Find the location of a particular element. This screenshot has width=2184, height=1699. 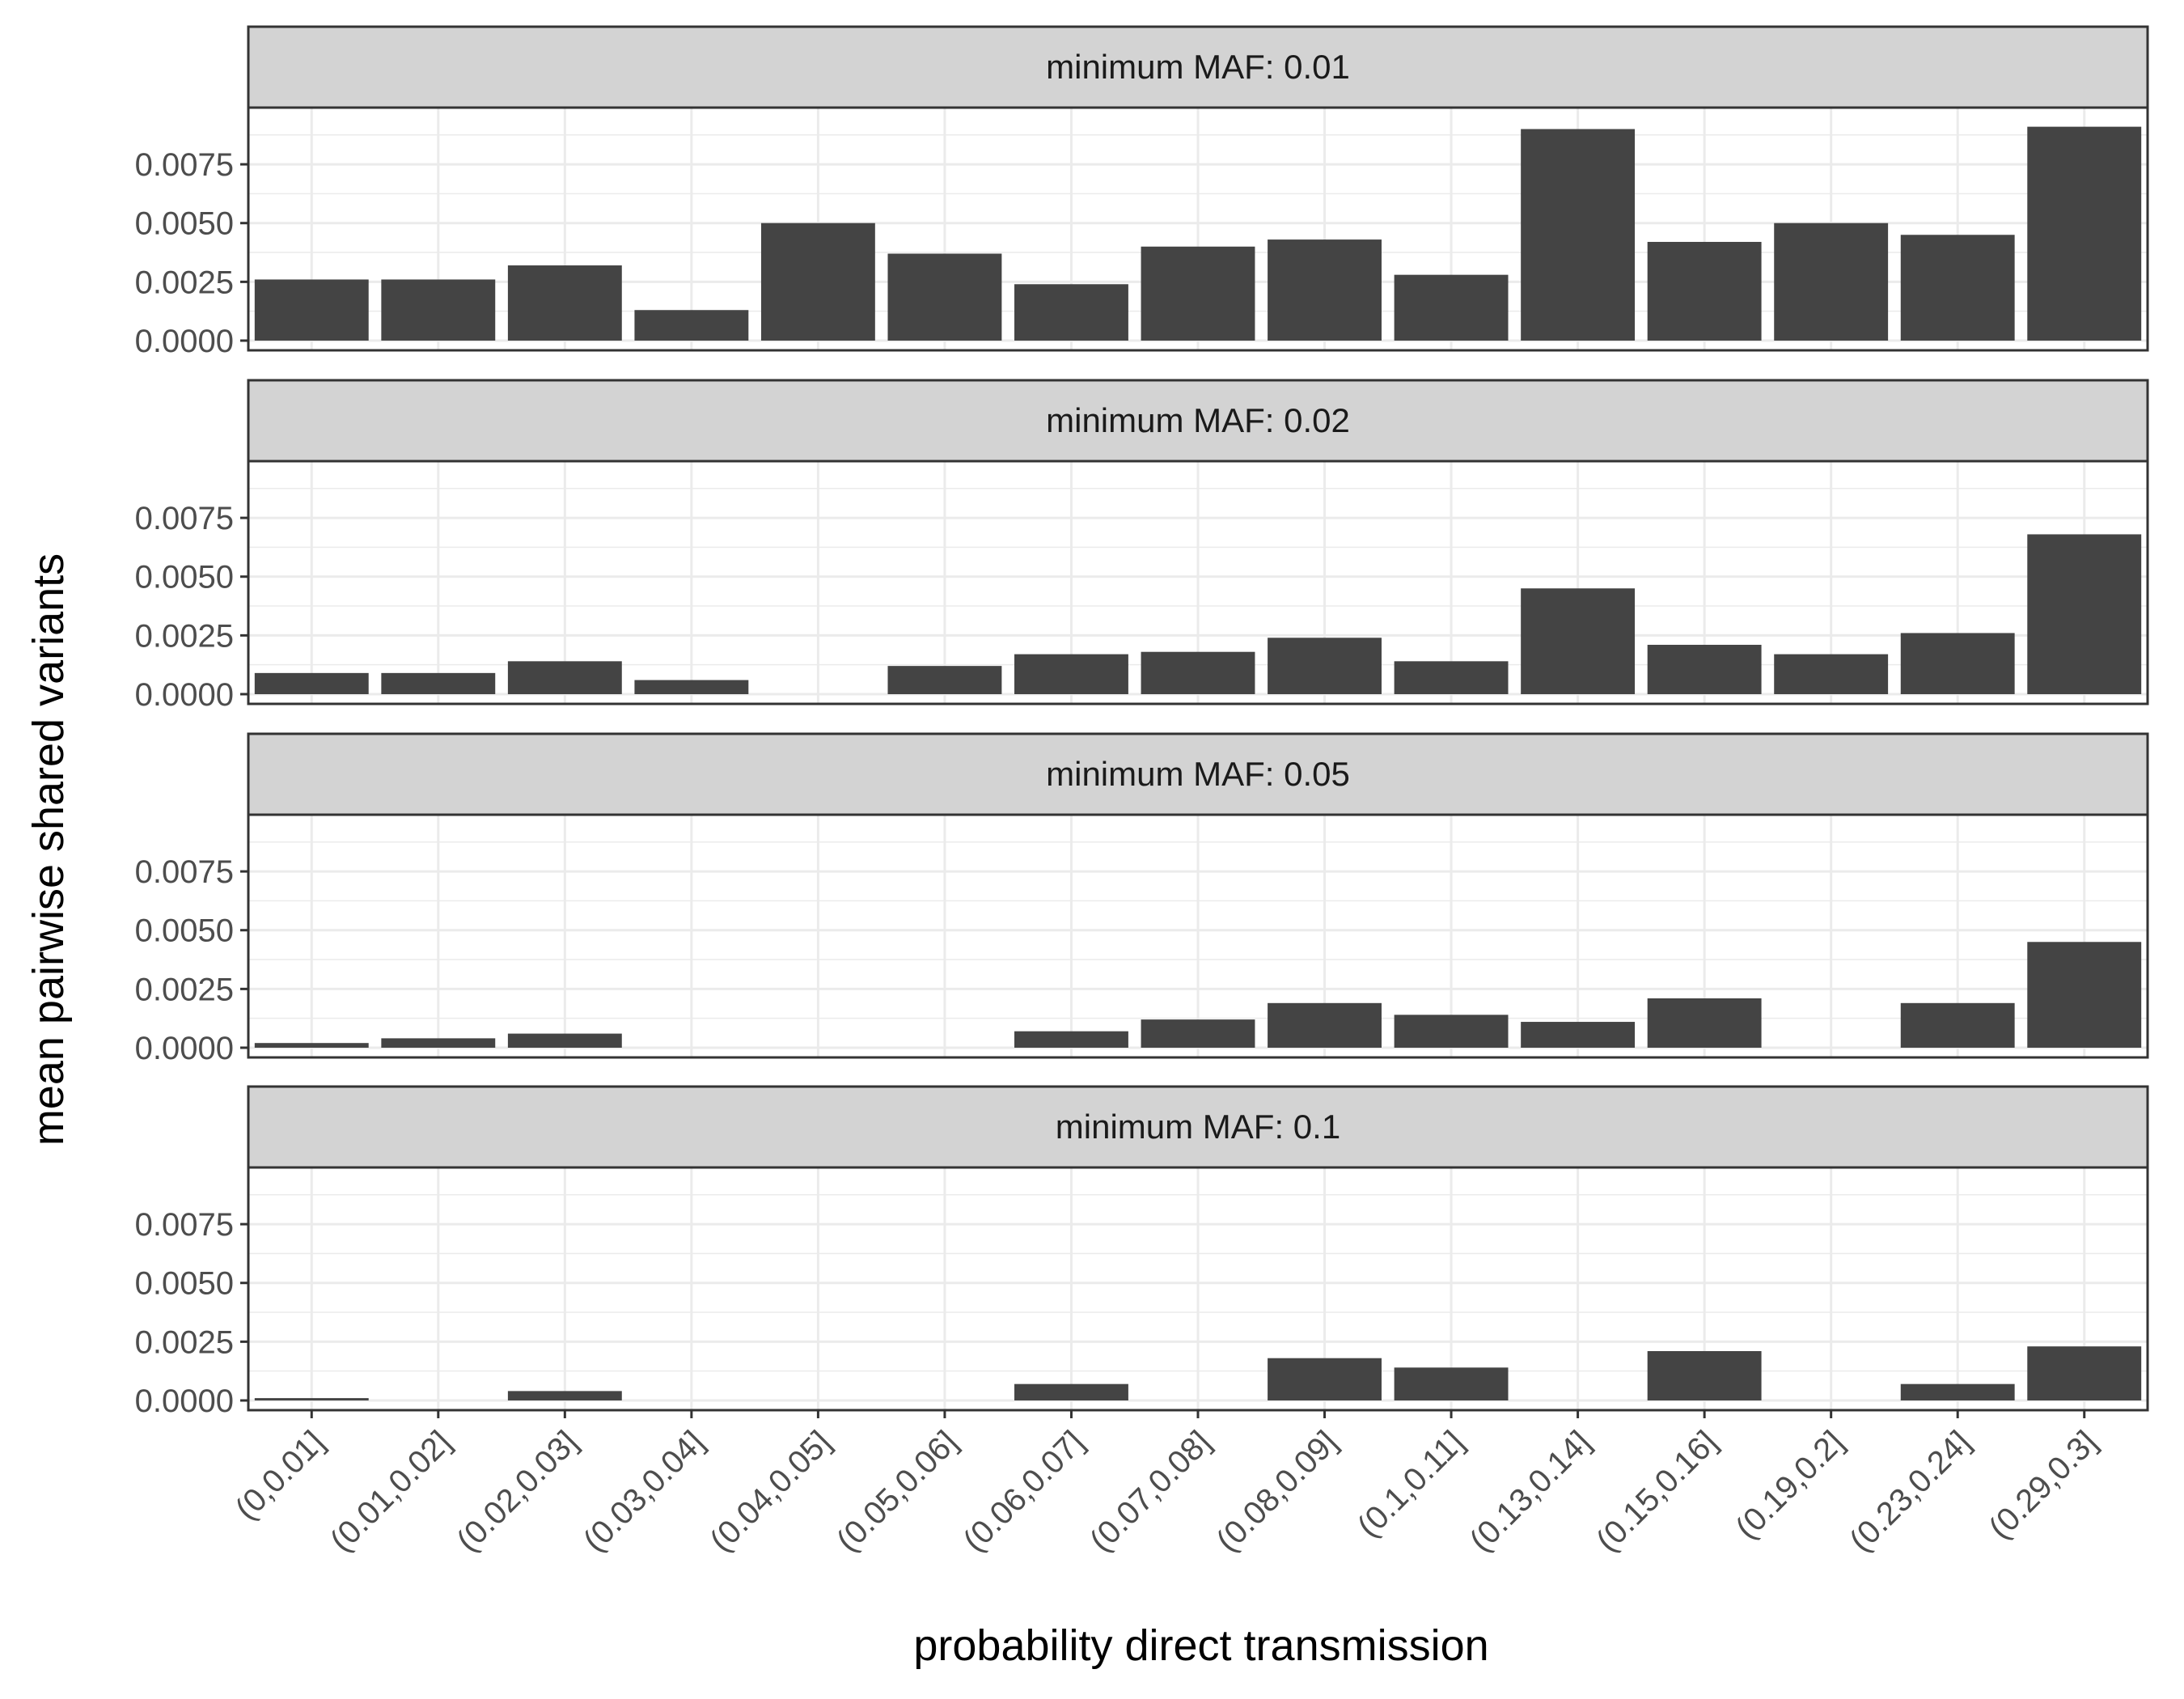

x-axis-title: probability direct transmission is located at coordinates (1200, 1645).